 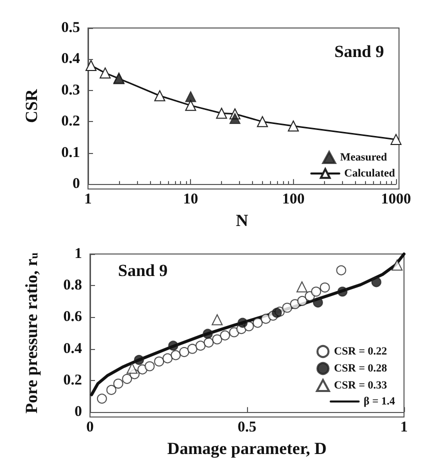 What do you see at coordinates (78, 254) in the screenshot?
I see `y-tick-label: 1` at bounding box center [78, 254].